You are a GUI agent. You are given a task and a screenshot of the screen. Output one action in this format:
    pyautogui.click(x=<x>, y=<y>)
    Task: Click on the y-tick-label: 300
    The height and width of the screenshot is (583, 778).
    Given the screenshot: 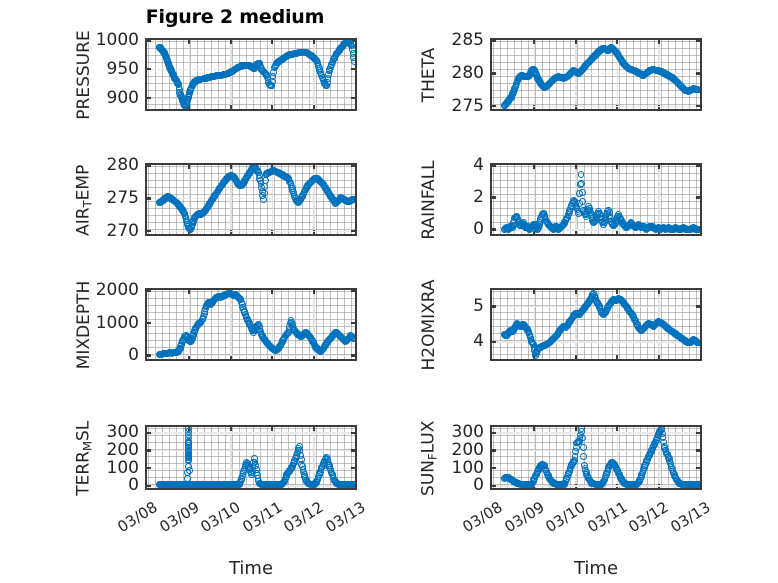 What is the action you would take?
    pyautogui.click(x=122, y=432)
    